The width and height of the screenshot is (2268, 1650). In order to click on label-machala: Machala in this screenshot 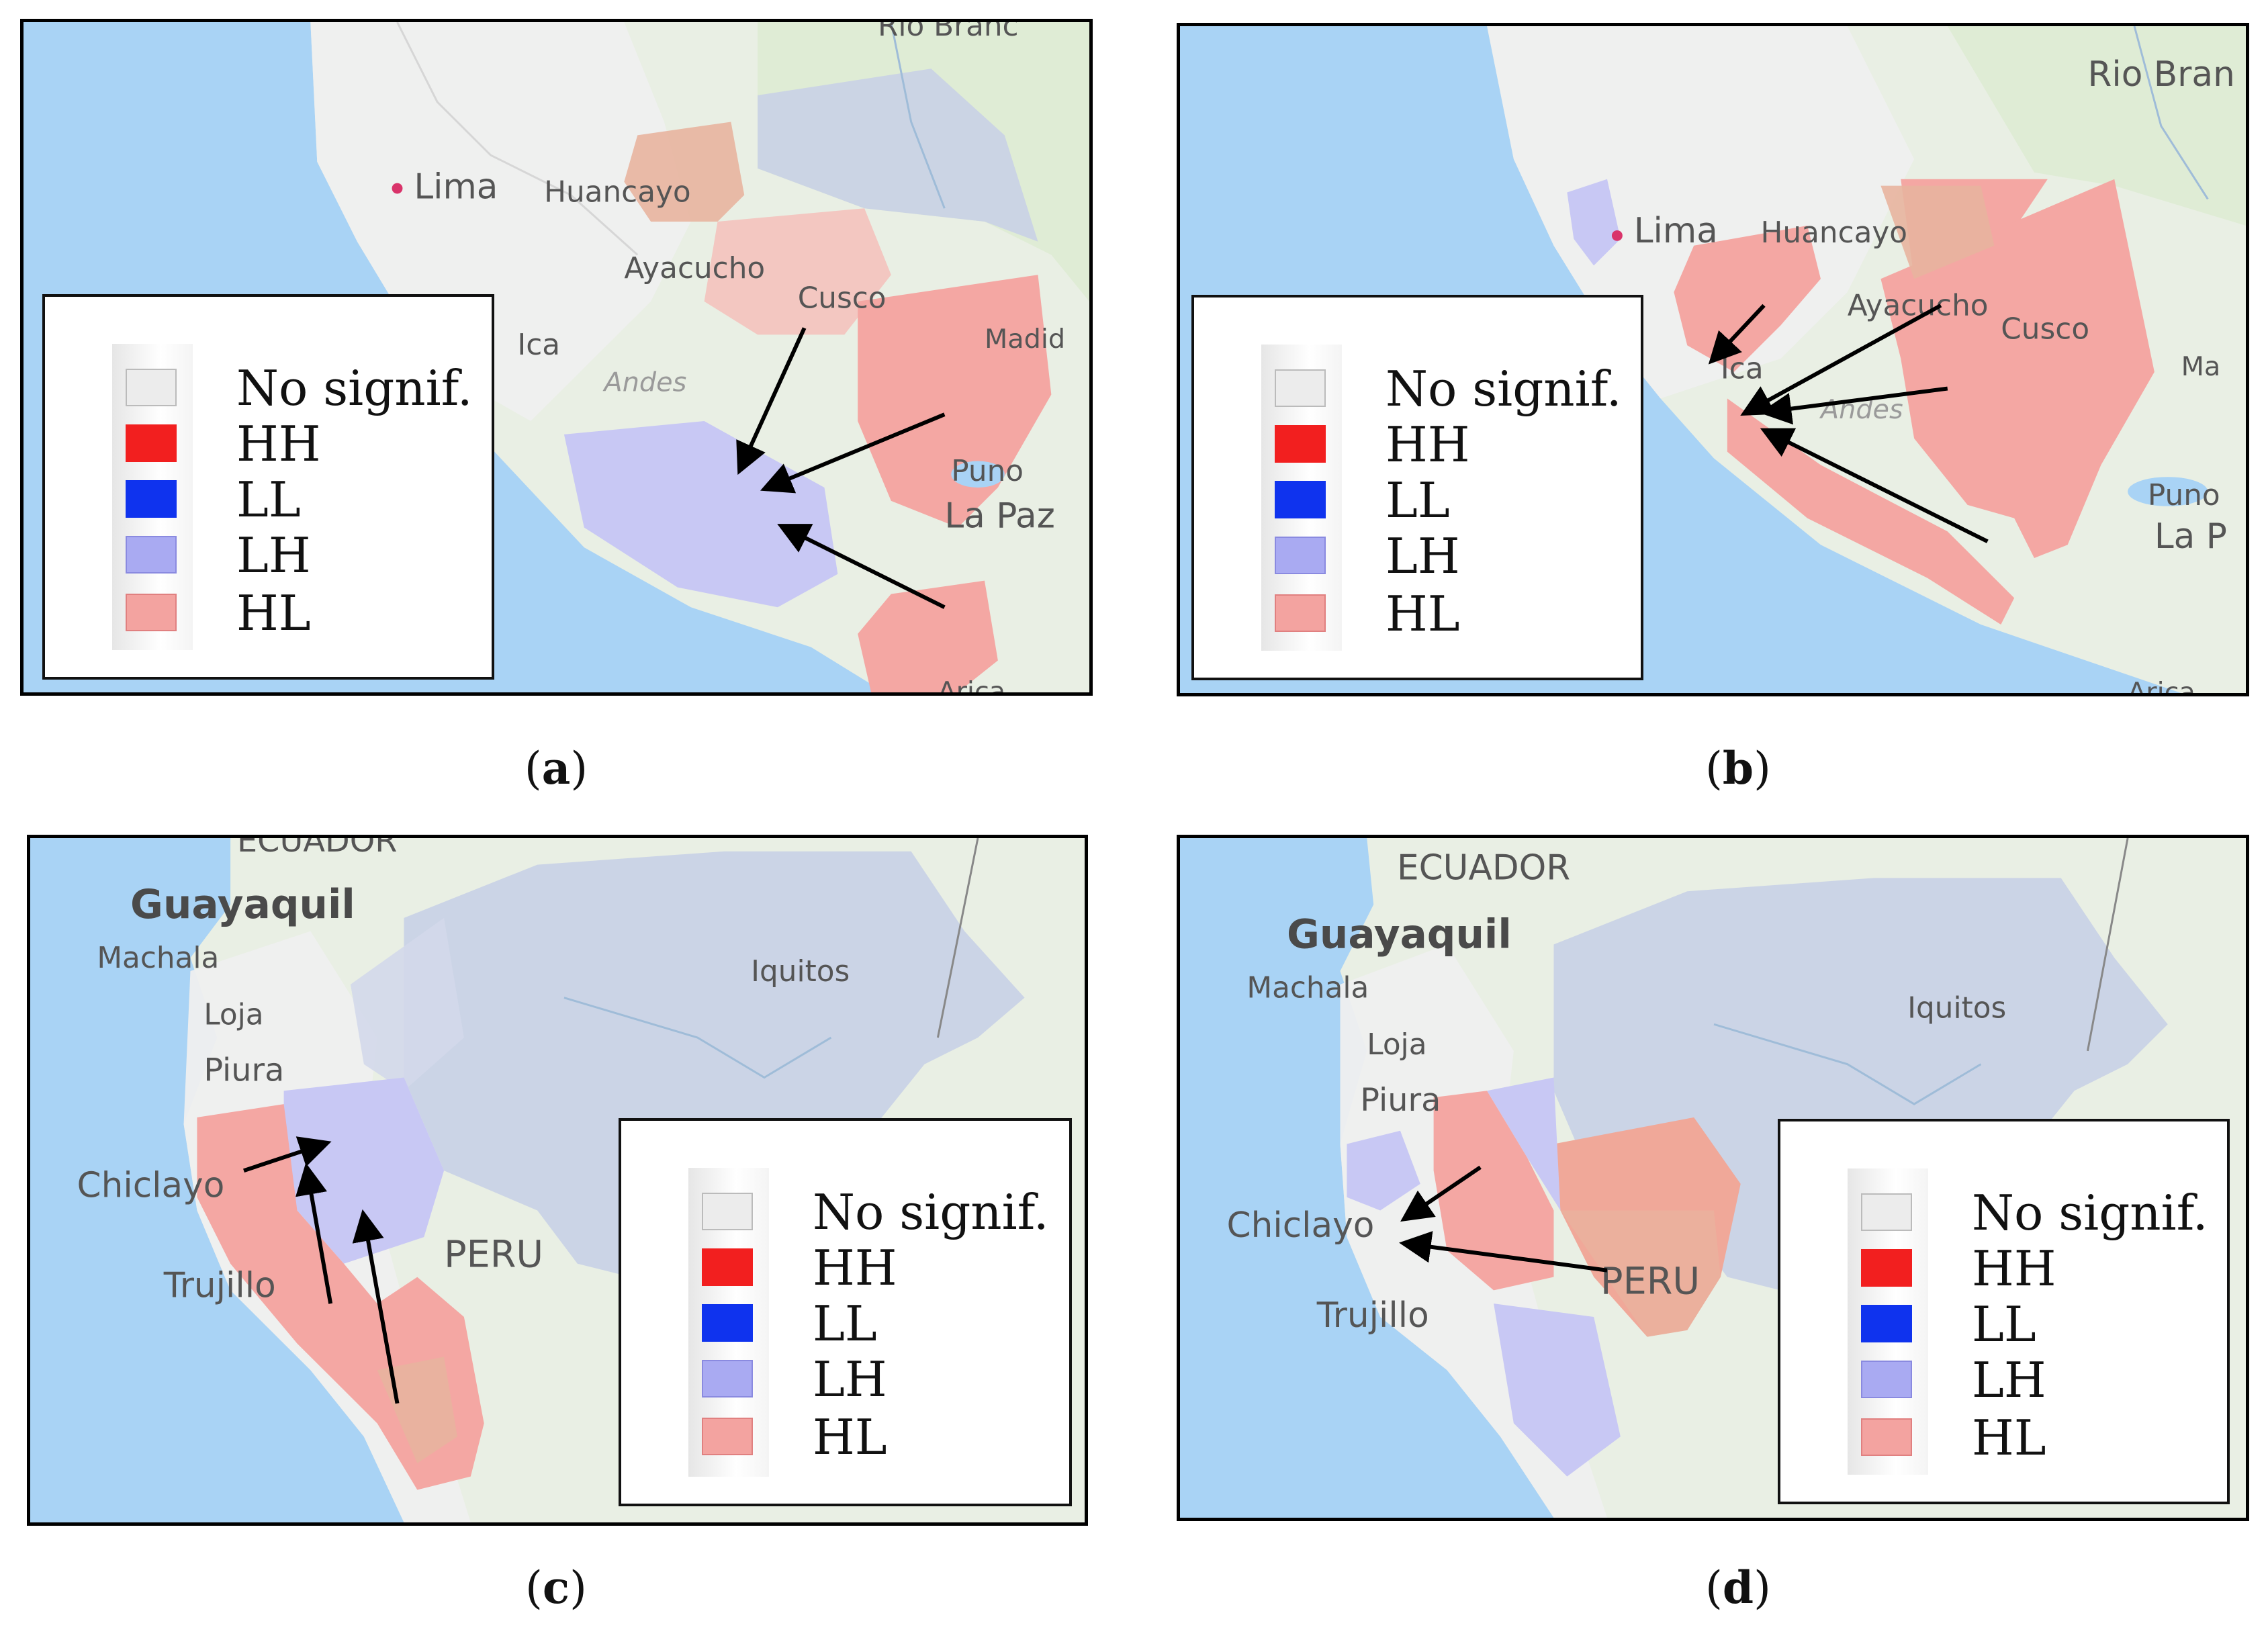, I will do `click(1307, 988)`.